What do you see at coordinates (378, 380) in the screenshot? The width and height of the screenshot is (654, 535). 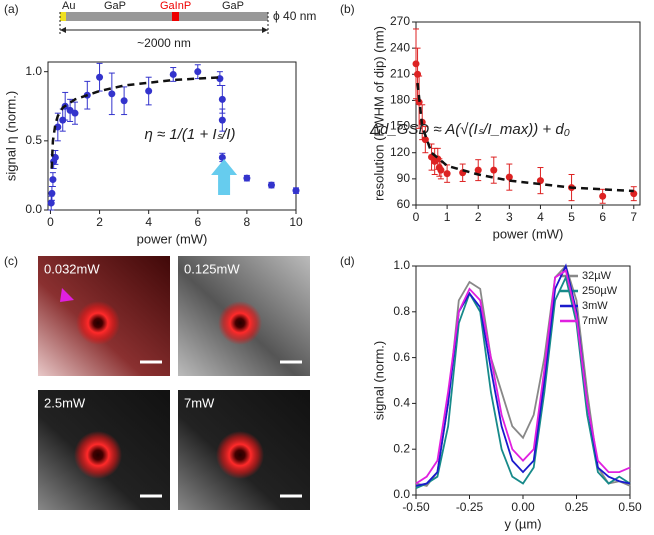 I see `y-axis-label: signal (norm.)` at bounding box center [378, 380].